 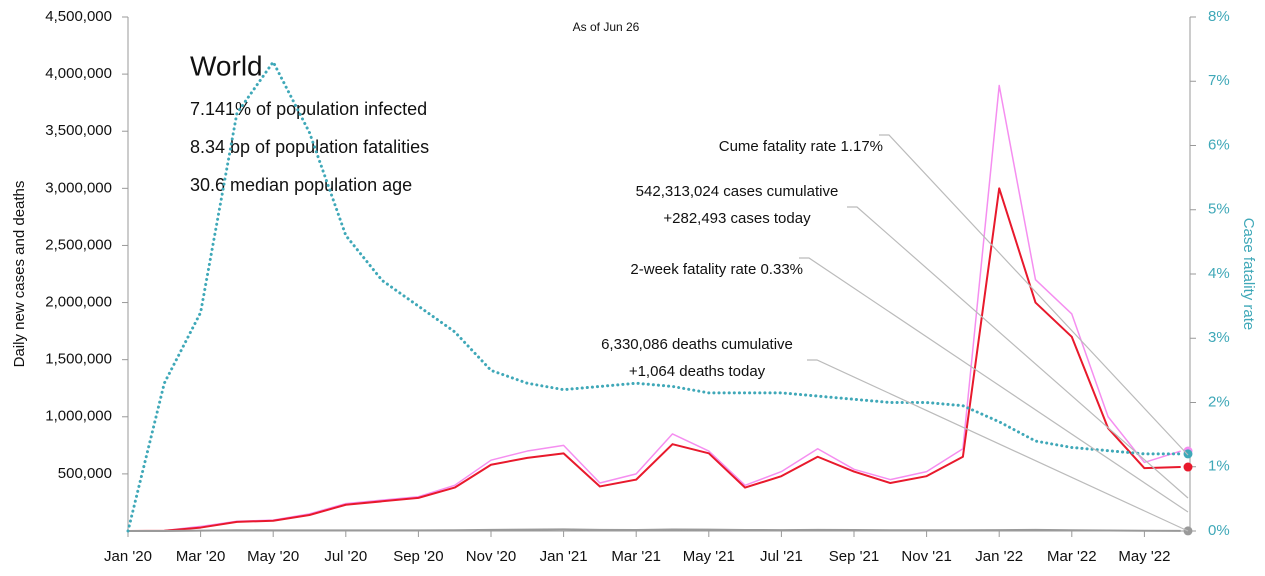 What do you see at coordinates (737, 191) in the screenshot?
I see `annotation: 542,313,024 cases cumulative` at bounding box center [737, 191].